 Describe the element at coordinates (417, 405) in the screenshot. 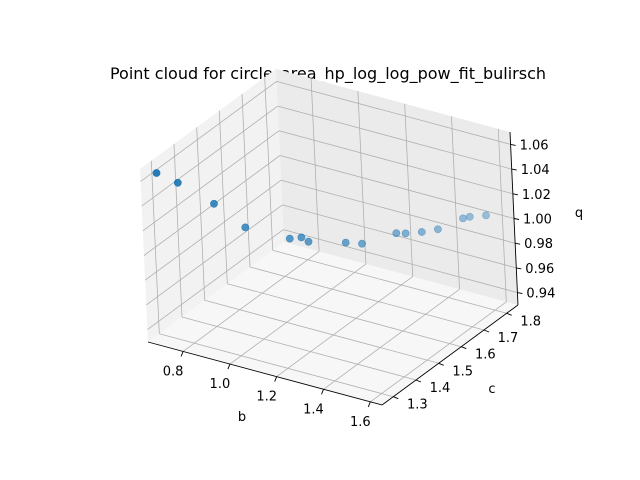

I see `c-tick-label: 1.3` at that location.